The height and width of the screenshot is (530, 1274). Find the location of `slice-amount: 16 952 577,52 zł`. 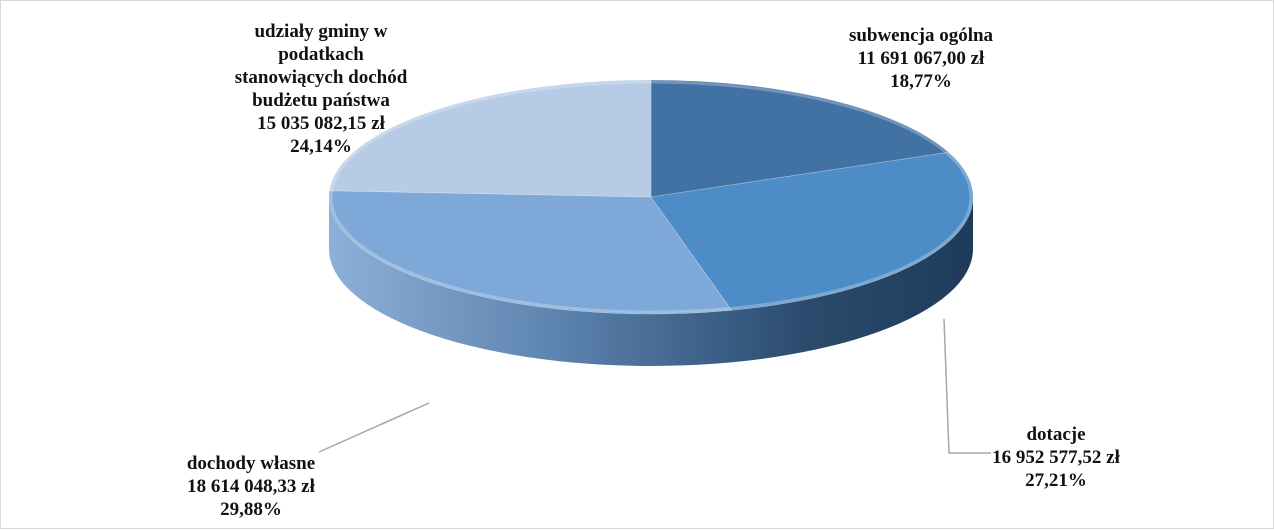

slice-amount: 16 952 577,52 zł is located at coordinates (1056, 457).